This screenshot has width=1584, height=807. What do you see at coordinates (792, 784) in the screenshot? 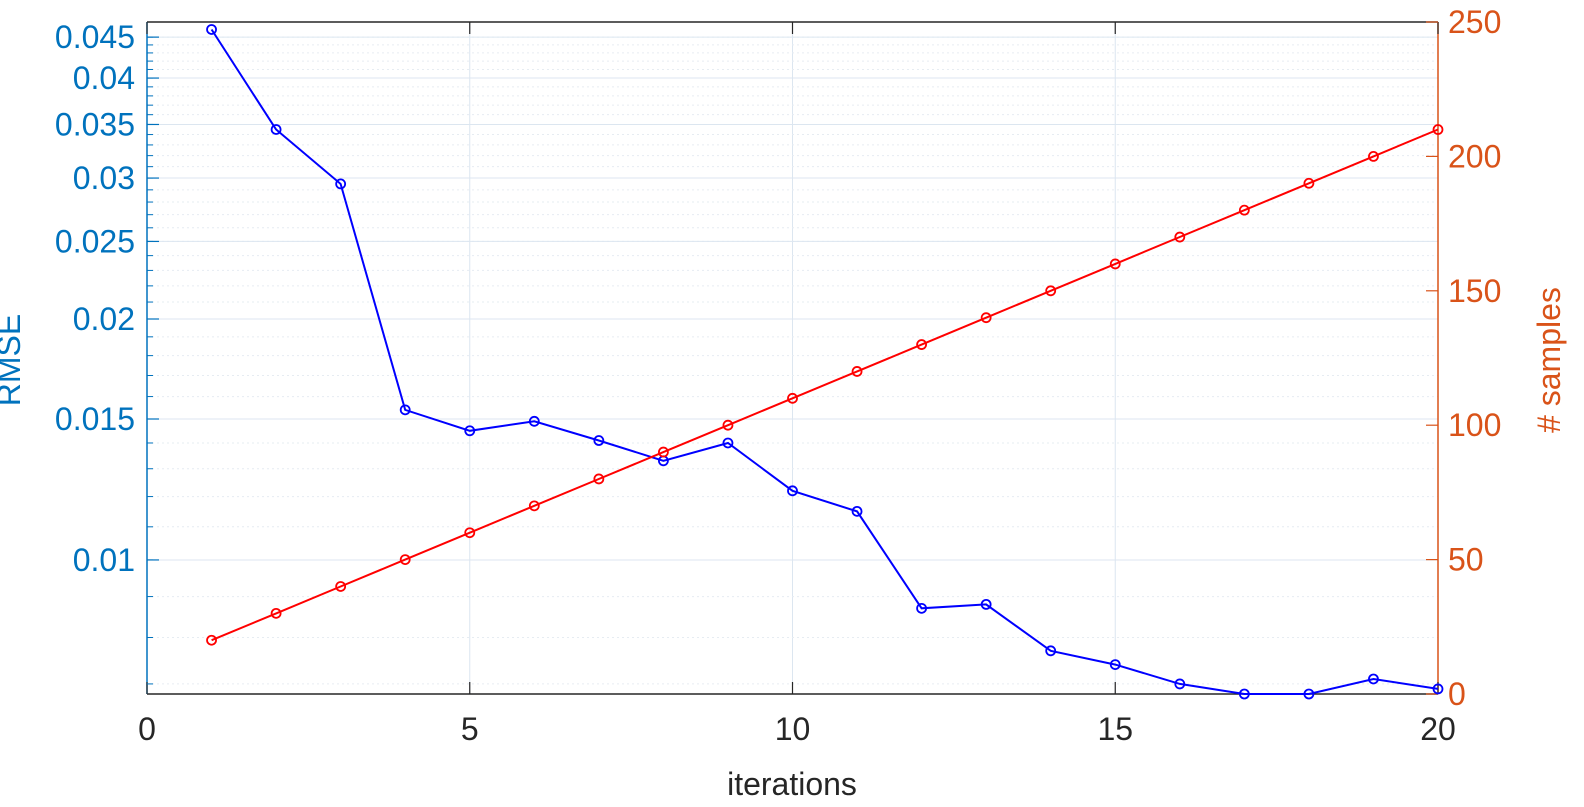
I see `x-axis-label: iterations` at bounding box center [792, 784].